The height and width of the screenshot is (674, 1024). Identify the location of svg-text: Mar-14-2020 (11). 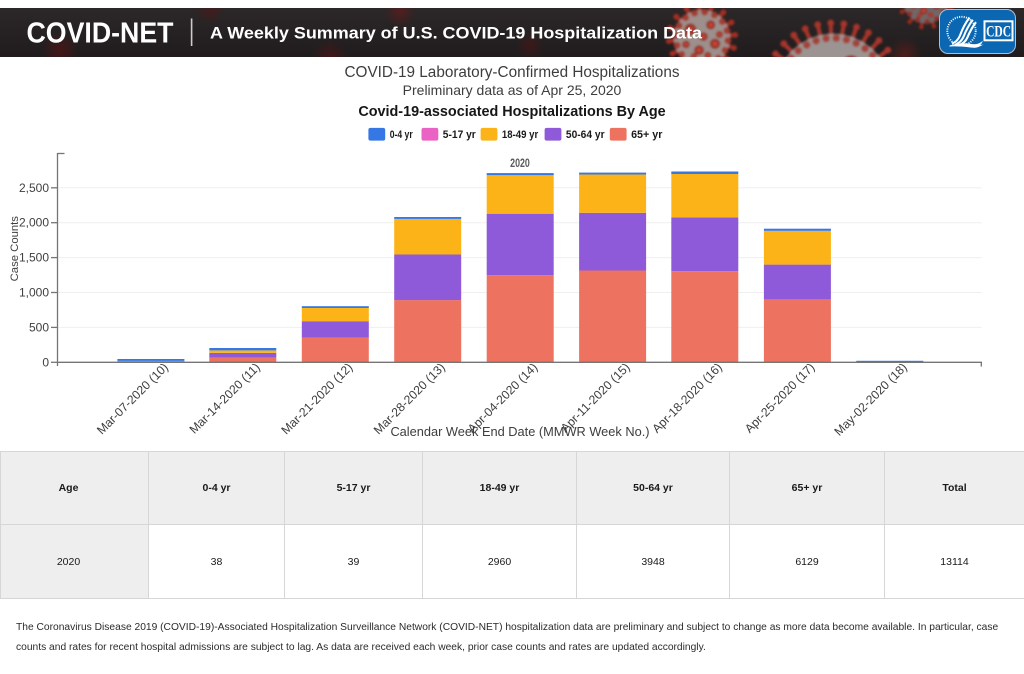
(225, 398).